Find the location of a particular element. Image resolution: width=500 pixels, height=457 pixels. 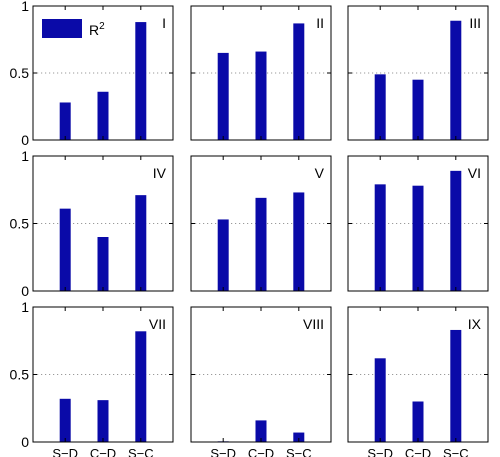

panel-label: VII is located at coordinates (157, 324).